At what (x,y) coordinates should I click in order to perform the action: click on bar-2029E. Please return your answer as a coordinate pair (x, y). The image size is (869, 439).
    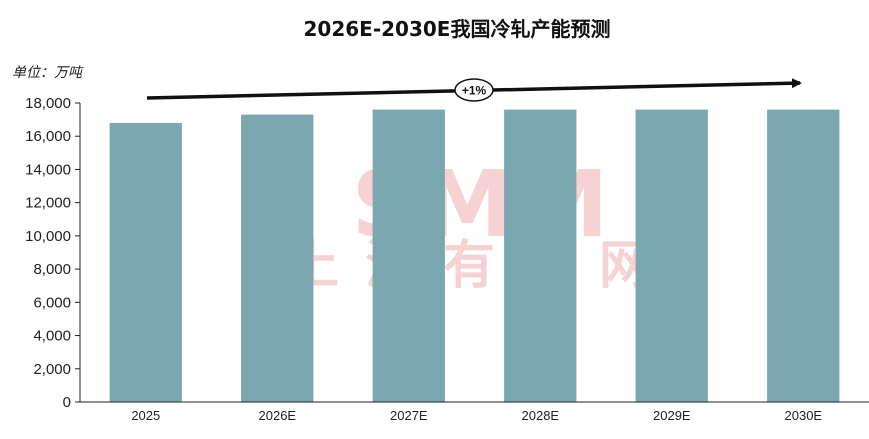
    Looking at the image, I should click on (671, 255).